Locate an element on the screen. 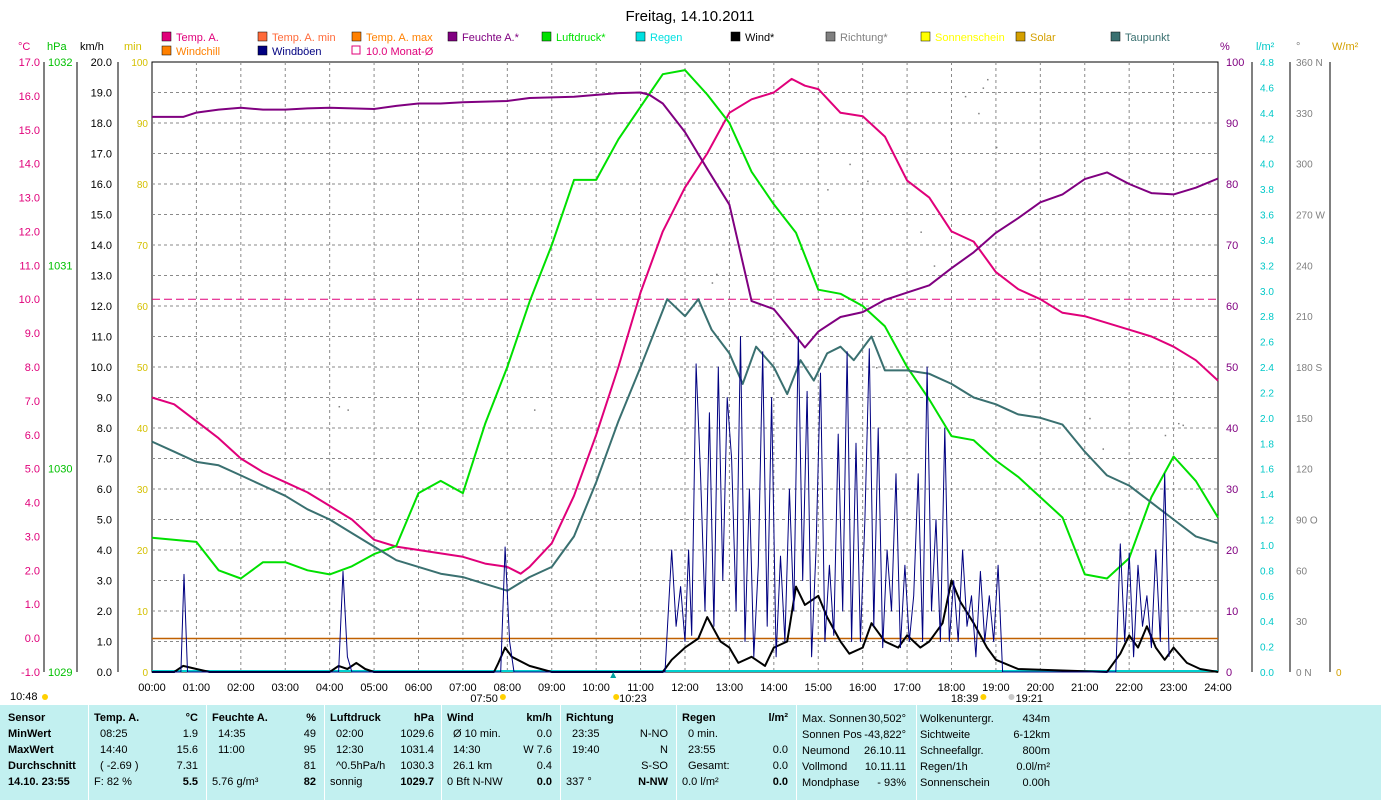 This screenshot has height=800, width=1381. wind-tick-label: 4.0 is located at coordinates (104, 551).